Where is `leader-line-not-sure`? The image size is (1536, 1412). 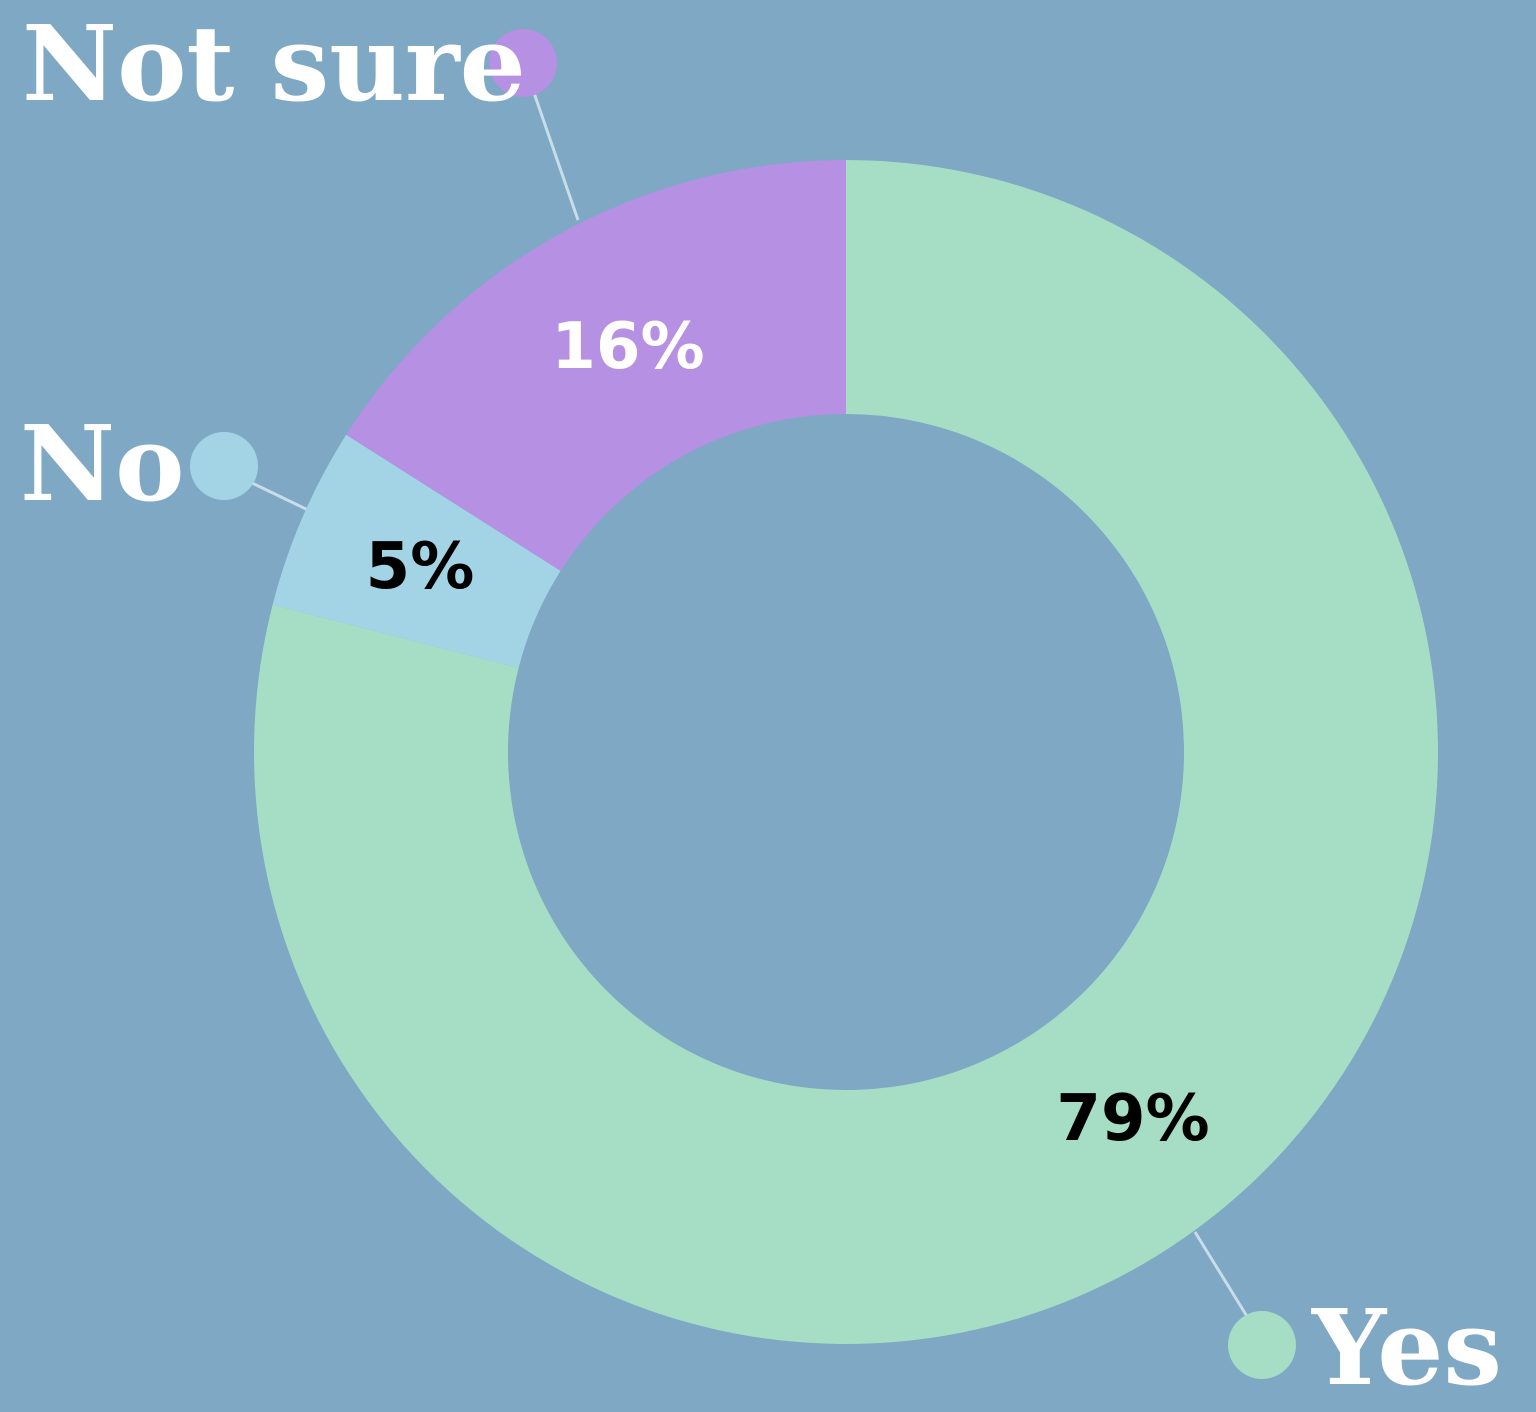 leader-line-not-sure is located at coordinates (555, 155).